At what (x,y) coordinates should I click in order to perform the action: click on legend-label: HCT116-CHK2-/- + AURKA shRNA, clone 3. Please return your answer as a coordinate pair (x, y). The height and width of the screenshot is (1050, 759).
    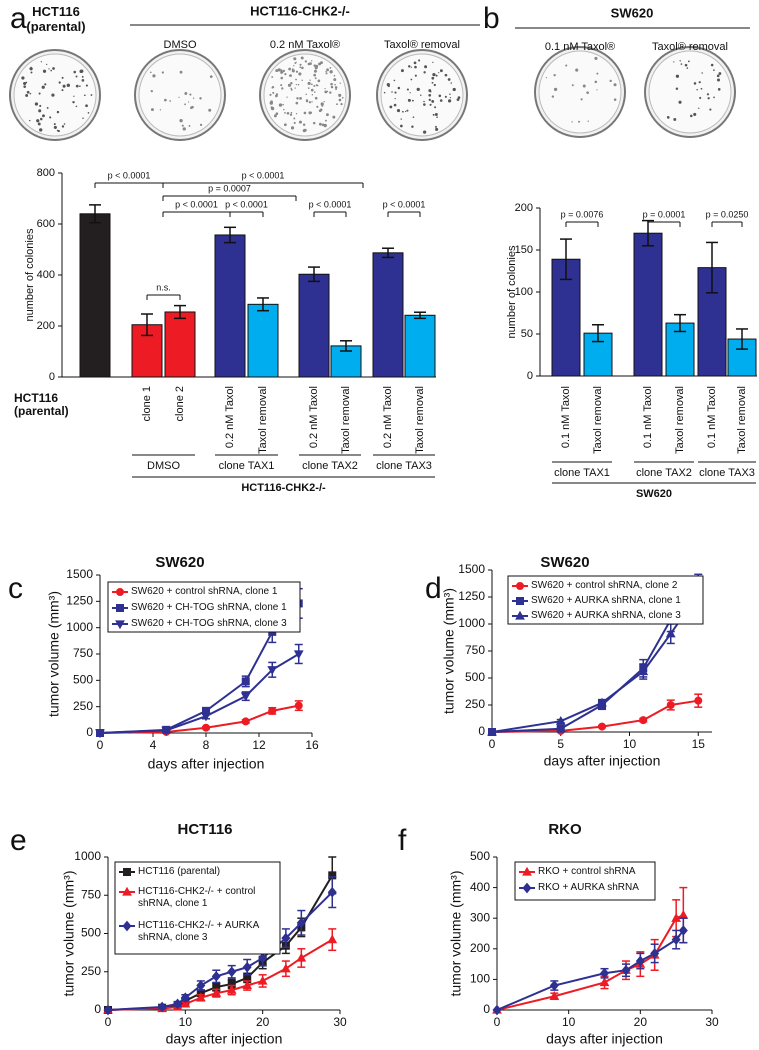
    Looking at the image, I should click on (198, 931).